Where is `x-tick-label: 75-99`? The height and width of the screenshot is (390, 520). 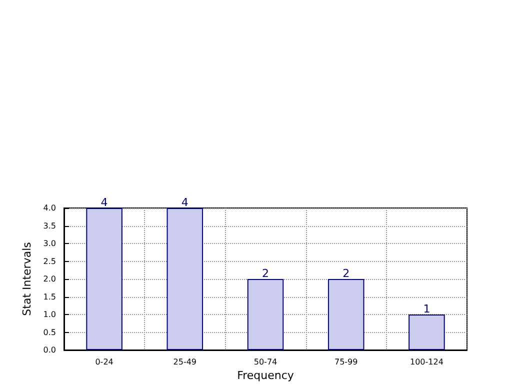
x-tick-label: 75-99 is located at coordinates (346, 362).